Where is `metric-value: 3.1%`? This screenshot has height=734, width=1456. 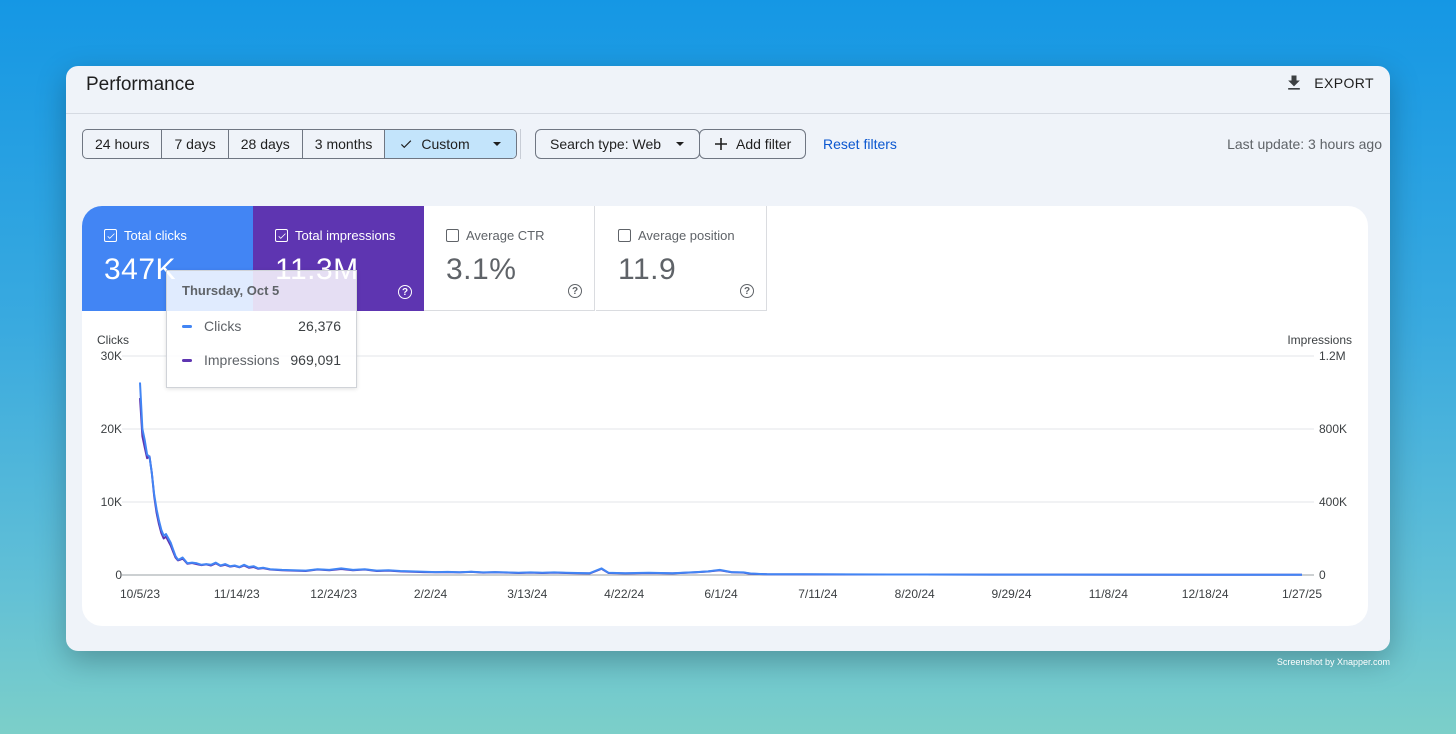 metric-value: 3.1% is located at coordinates (481, 269).